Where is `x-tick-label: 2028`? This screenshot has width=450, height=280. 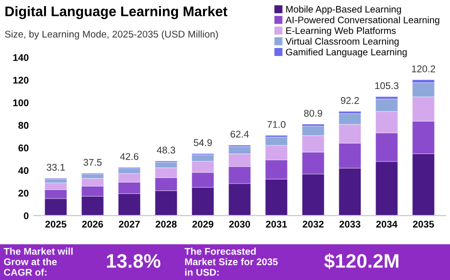
x-tick-label: 2028 is located at coordinates (166, 224).